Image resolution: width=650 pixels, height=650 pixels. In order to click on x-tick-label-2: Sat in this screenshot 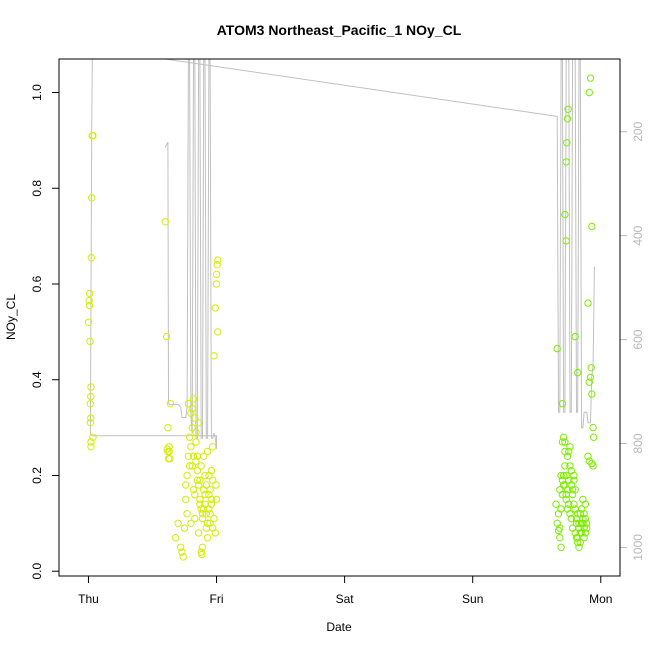, I will do `click(345, 599)`.